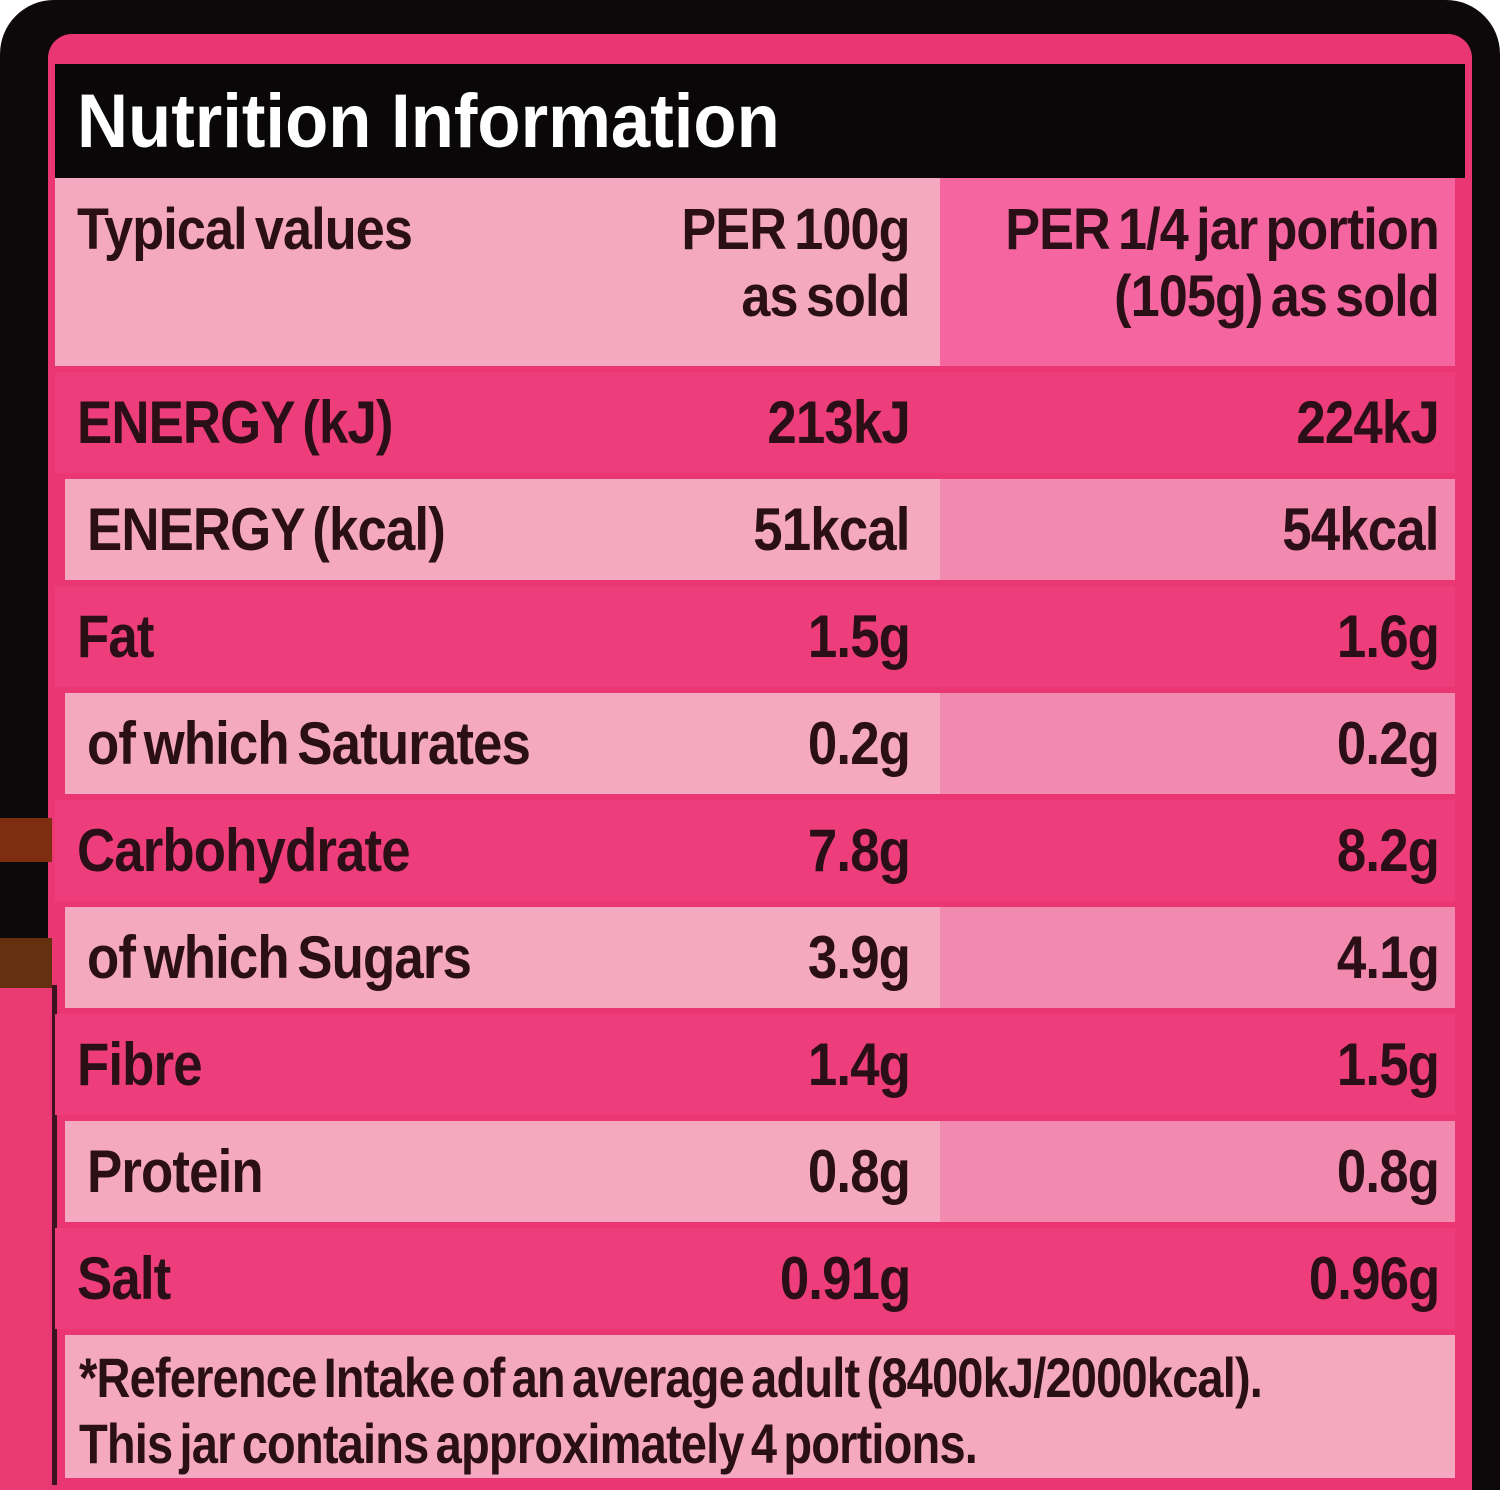 The image size is (1500, 1500). What do you see at coordinates (115, 636) in the screenshot?
I see `row-label: Fat` at bounding box center [115, 636].